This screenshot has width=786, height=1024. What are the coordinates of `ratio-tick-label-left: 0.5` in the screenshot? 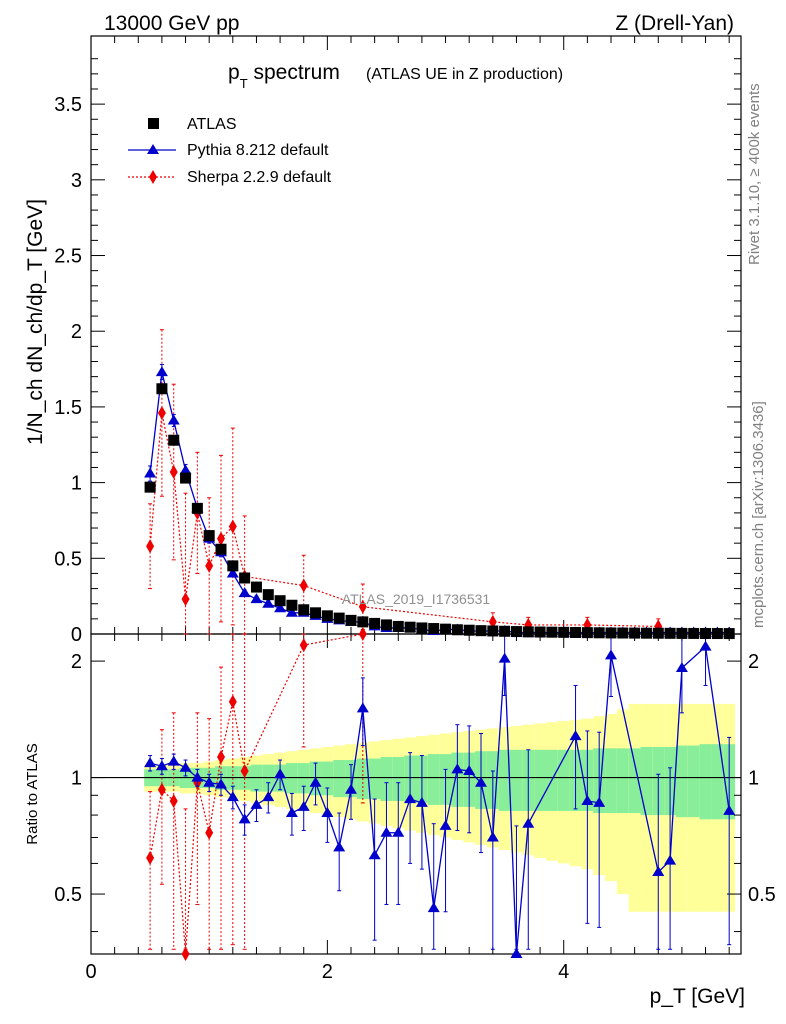 It's located at (68, 895).